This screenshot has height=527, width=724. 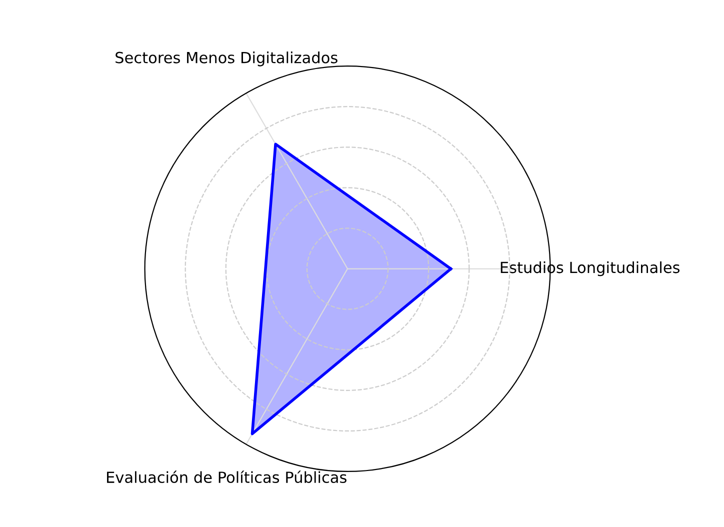 What do you see at coordinates (227, 59) in the screenshot?
I see `spoke-label: Sectores Menos Digitalizados` at bounding box center [227, 59].